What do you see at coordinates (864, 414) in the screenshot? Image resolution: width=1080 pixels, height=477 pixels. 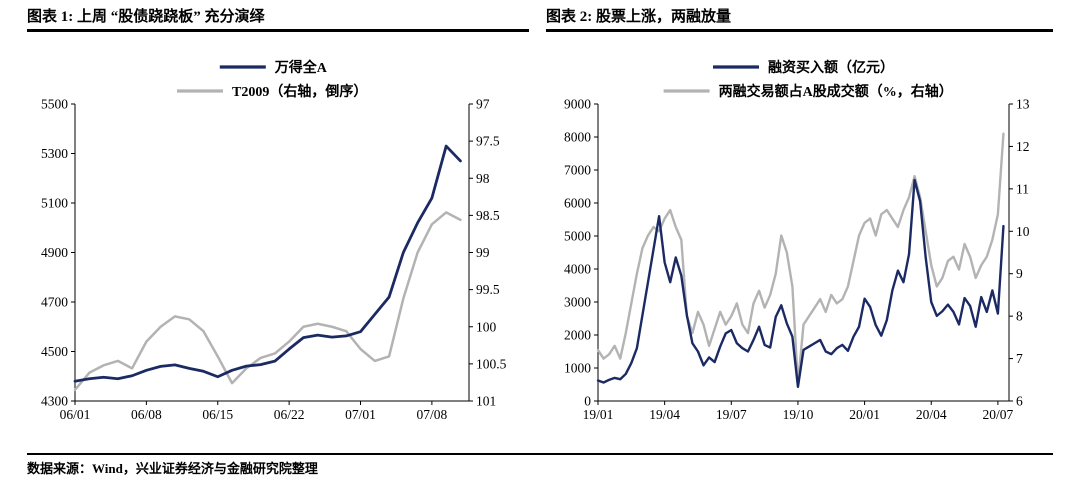 I see `x-tick-label: 20/01` at bounding box center [864, 414].